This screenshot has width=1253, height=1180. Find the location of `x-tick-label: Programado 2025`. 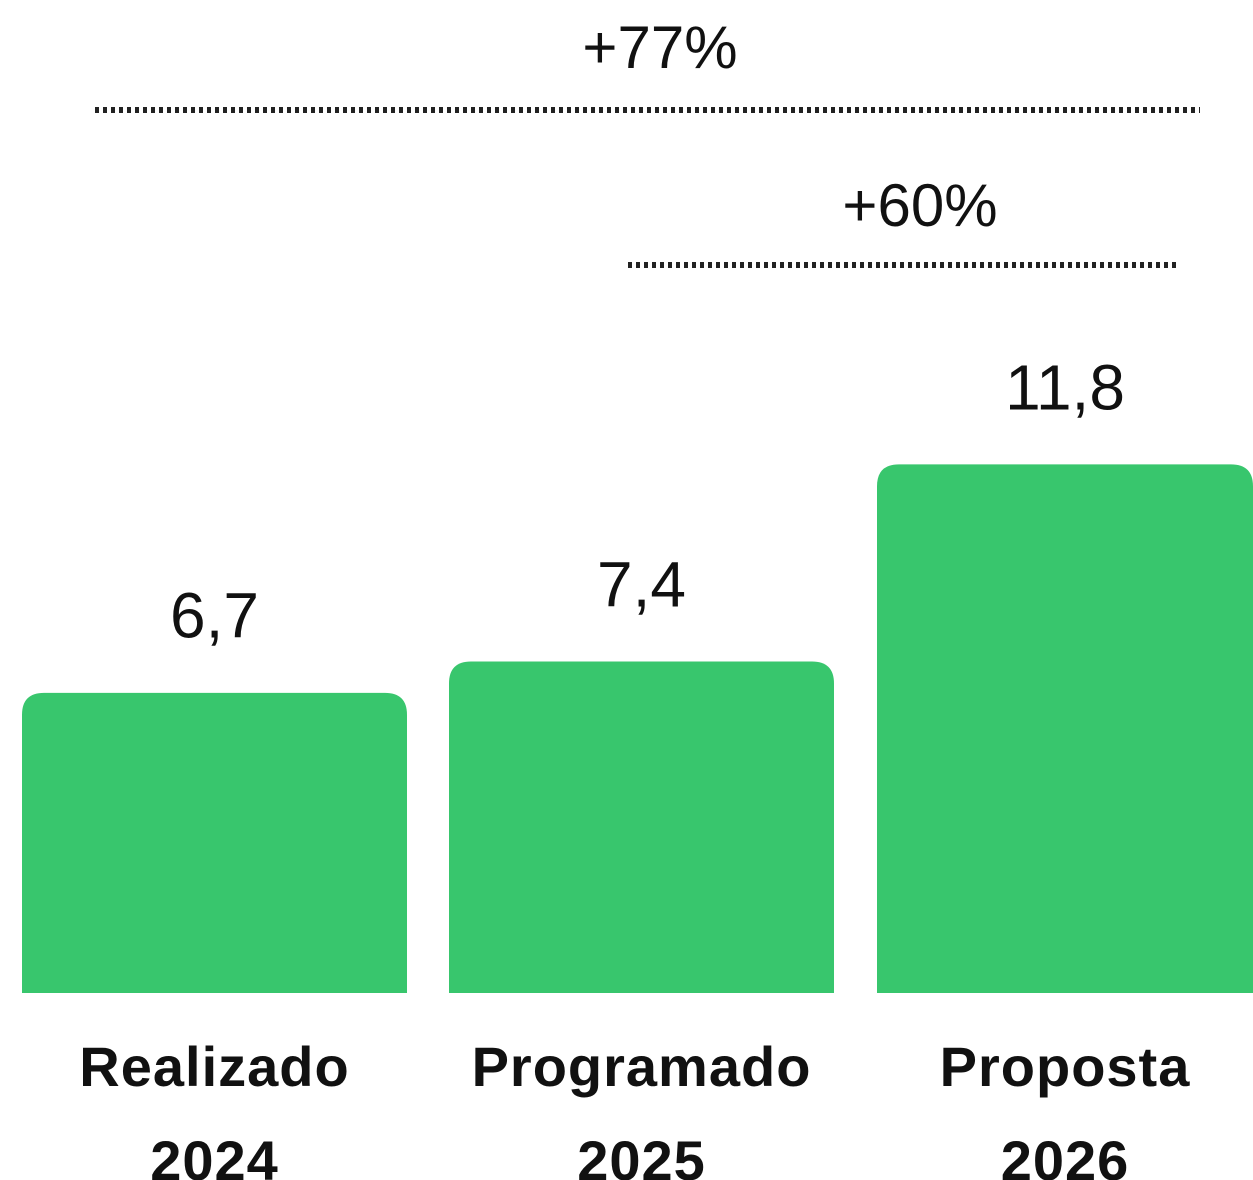

x-tick-label: Programado 2025 is located at coordinates (641, 1107).